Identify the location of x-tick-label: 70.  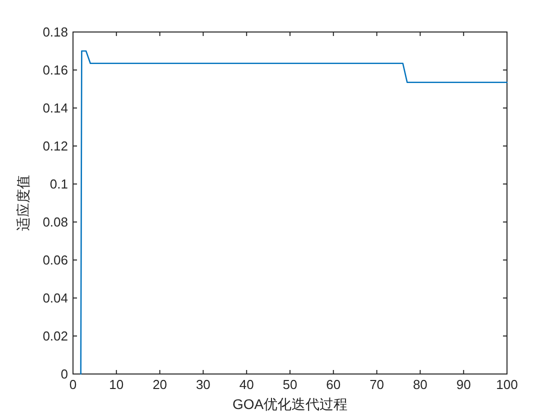
(377, 384).